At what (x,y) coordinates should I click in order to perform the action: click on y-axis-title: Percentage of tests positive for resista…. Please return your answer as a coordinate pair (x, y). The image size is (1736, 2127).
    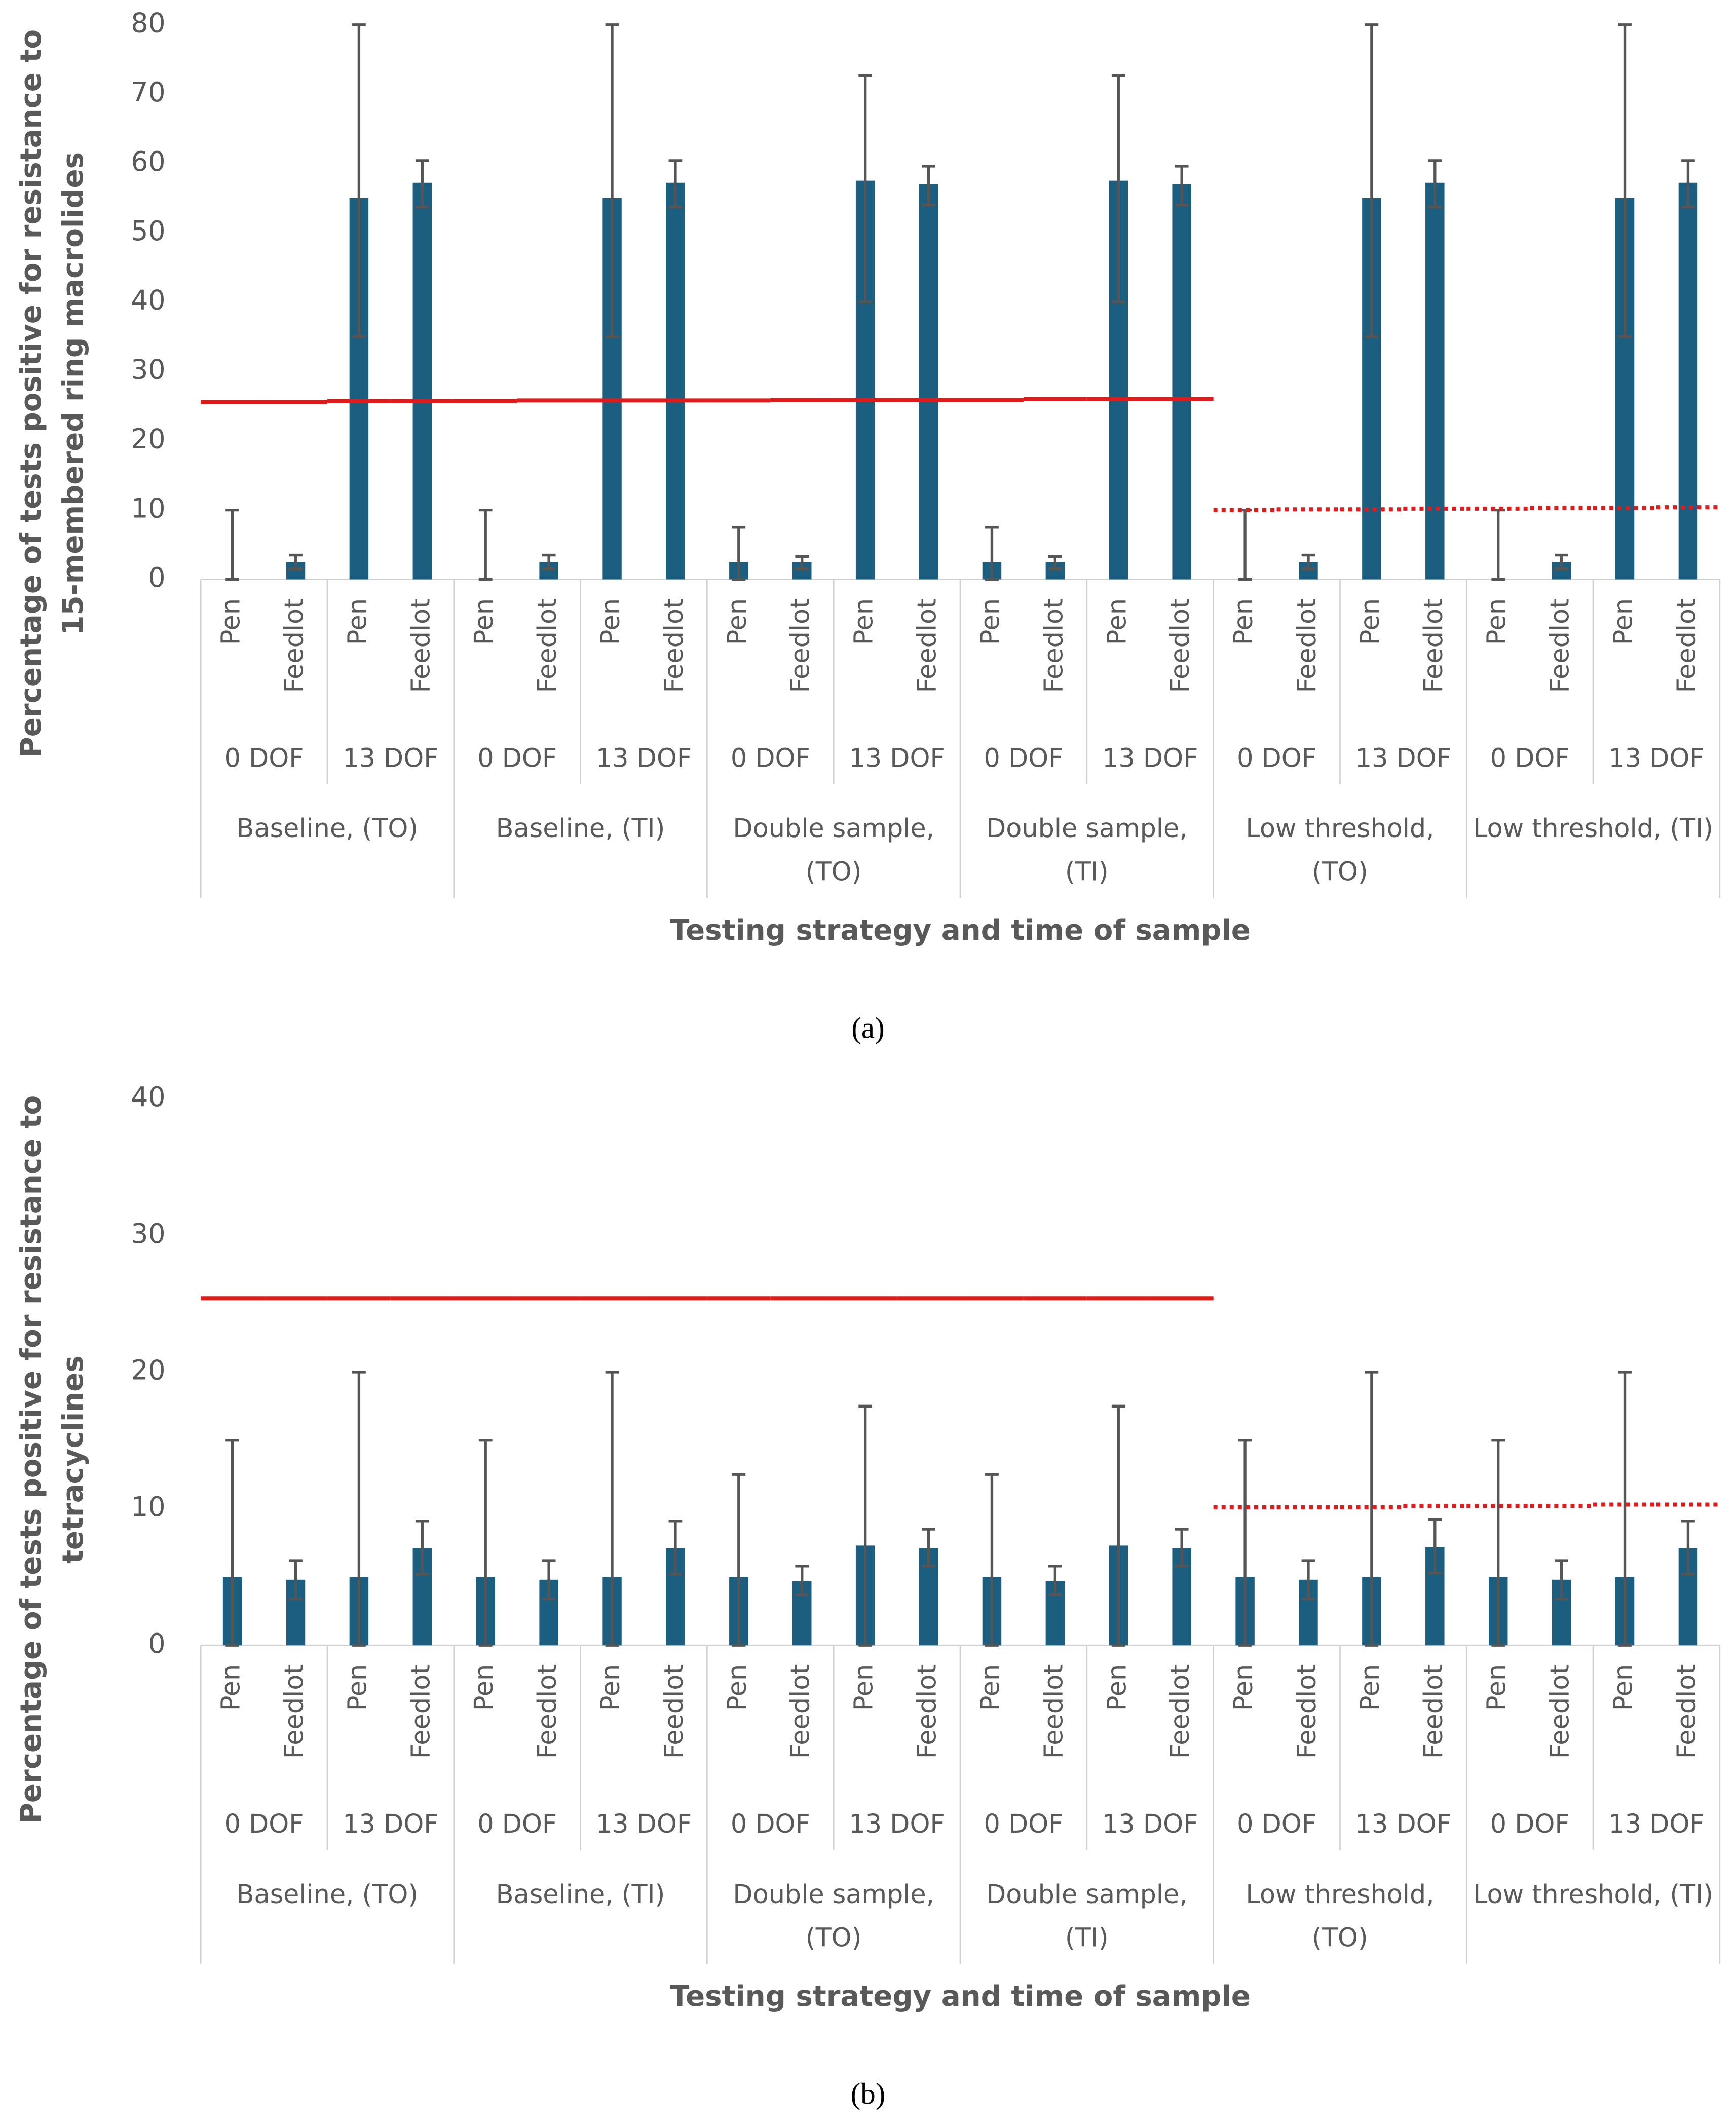
    Looking at the image, I should click on (31, 1459).